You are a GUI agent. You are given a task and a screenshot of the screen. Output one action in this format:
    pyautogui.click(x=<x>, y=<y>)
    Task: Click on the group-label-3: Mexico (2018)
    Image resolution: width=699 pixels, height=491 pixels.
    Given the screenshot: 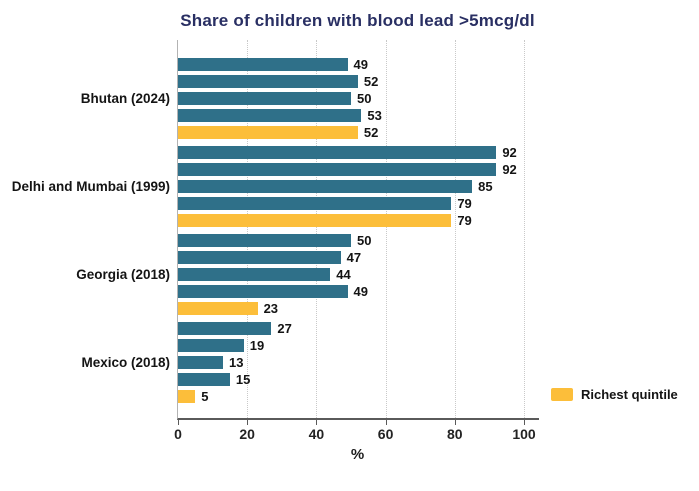 What is the action you would take?
    pyautogui.click(x=125, y=362)
    